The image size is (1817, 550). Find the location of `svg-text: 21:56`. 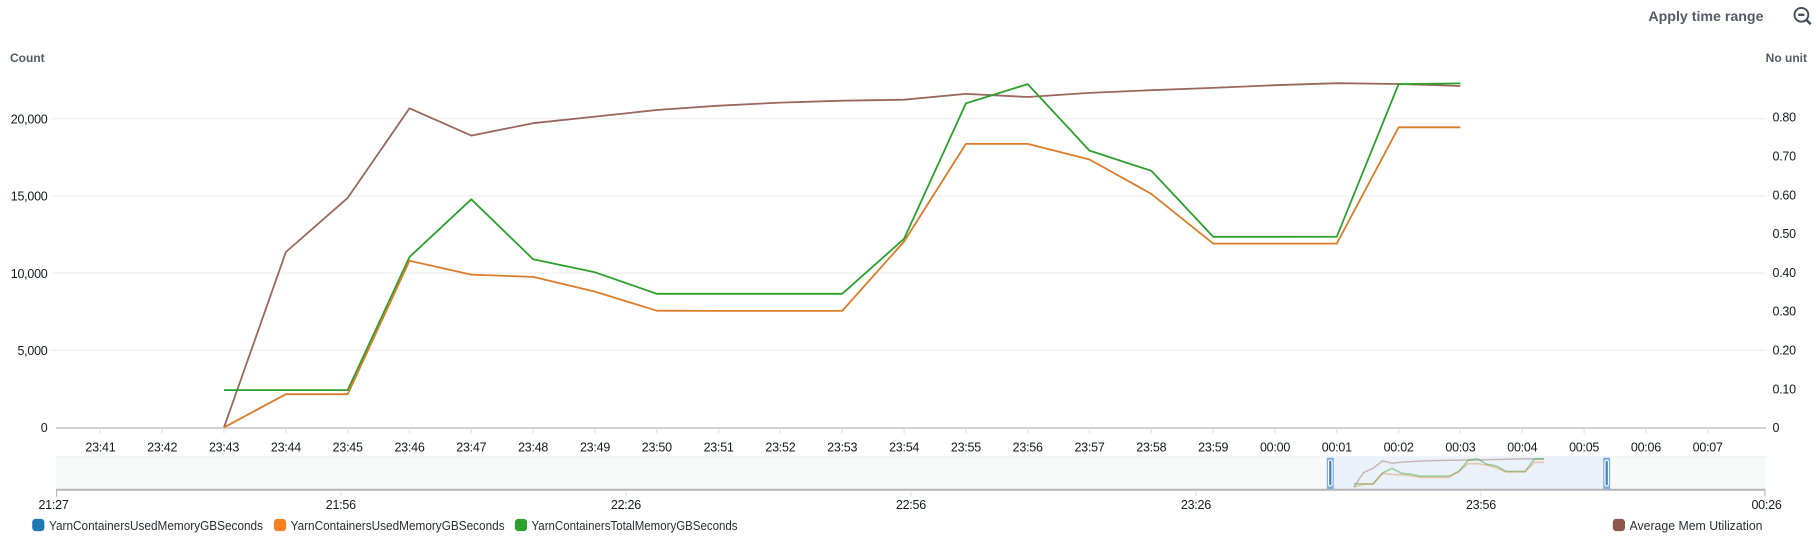

svg-text: 21:56 is located at coordinates (341, 505).